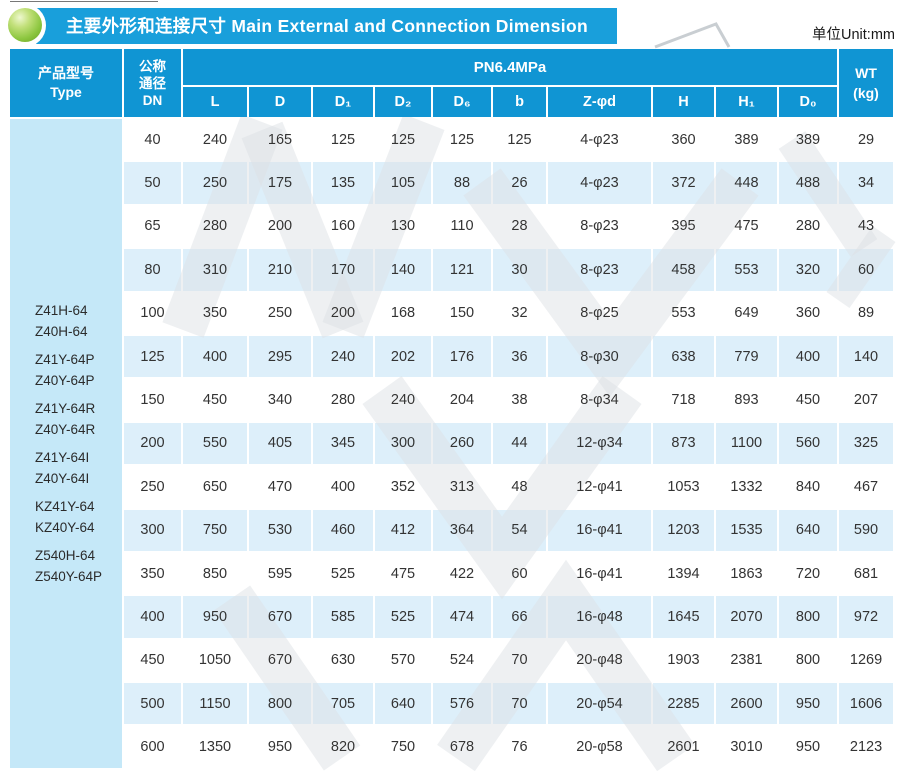 This screenshot has height=771, width=899. I want to click on cell-value: 16-φ41, so click(599, 573).